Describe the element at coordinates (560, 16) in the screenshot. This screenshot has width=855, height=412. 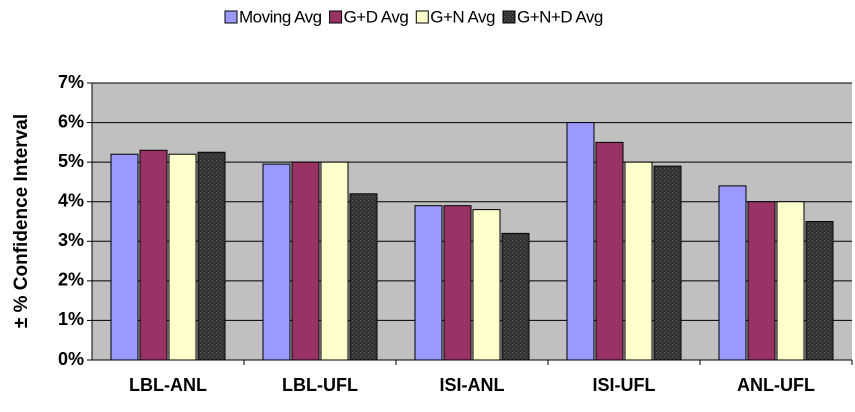
I see `legend-label: G+N+D Avg` at that location.